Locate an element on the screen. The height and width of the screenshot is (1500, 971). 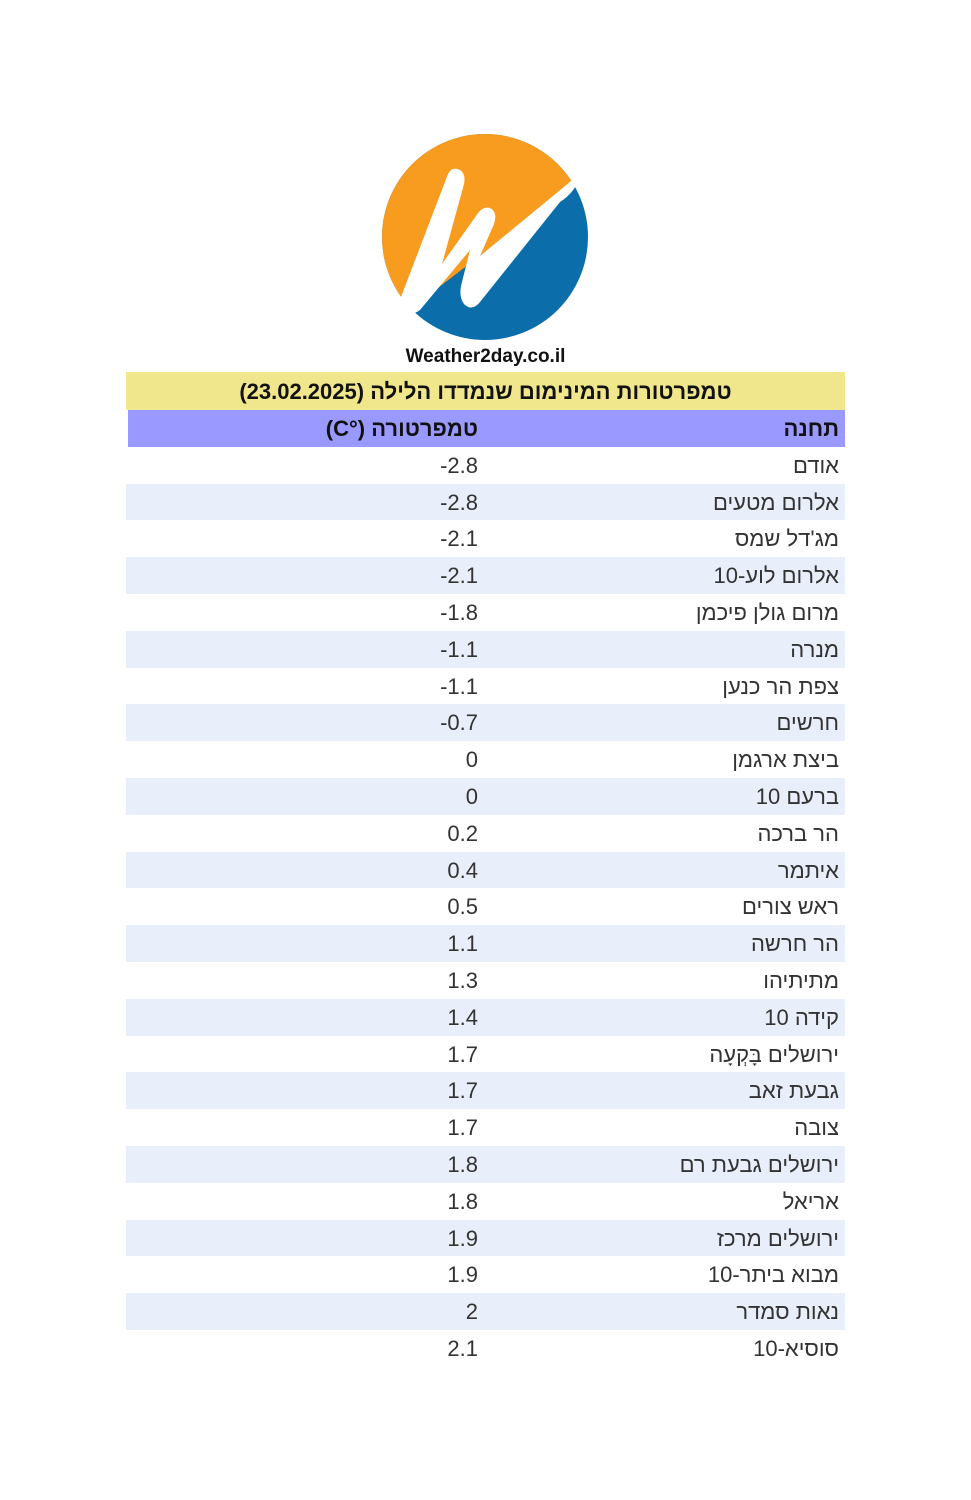
table-row: איתמר 0.4 is located at coordinates (485, 870).